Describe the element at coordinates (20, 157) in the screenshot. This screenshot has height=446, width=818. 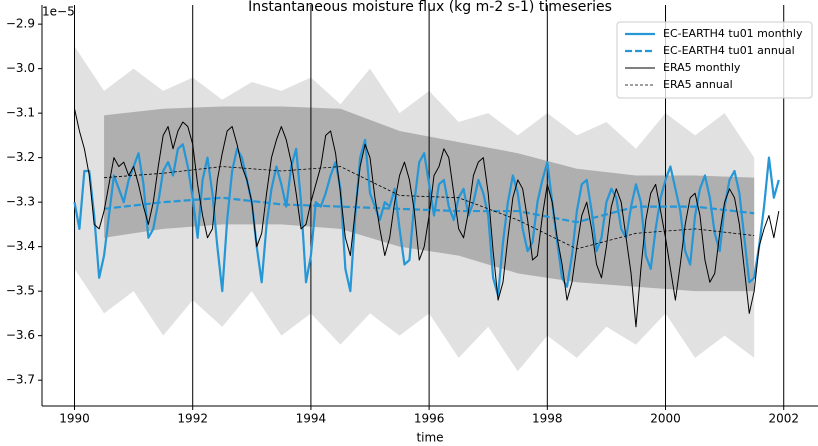
I see `y-tick-label: −3.2` at that location.